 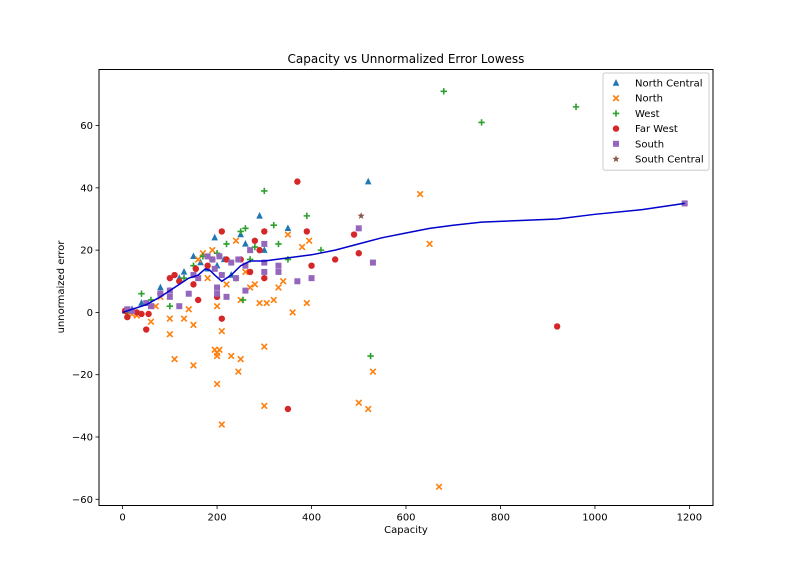 I want to click on y-tick-label: −40, so click(x=82, y=437).